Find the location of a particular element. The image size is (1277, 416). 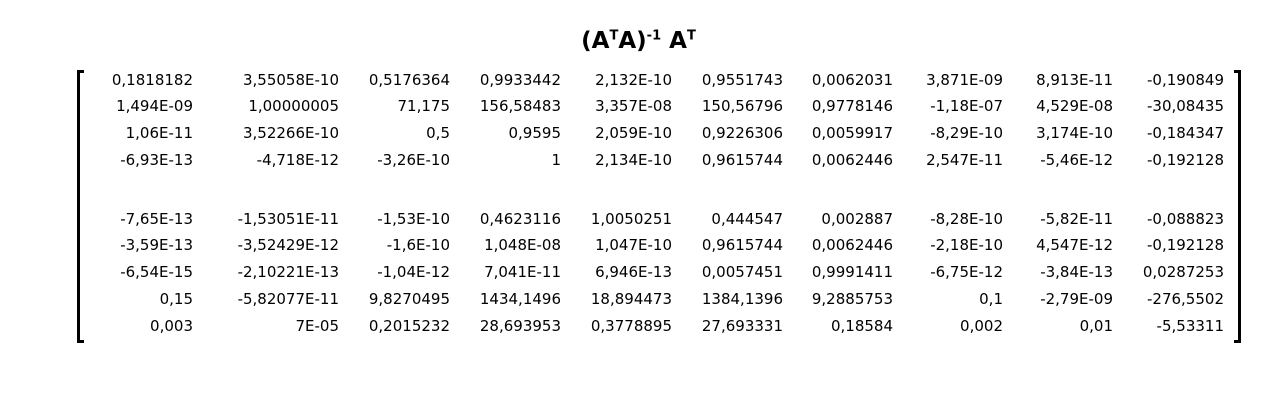

matrix-cell: -1,04E-12 is located at coordinates (413, 272).